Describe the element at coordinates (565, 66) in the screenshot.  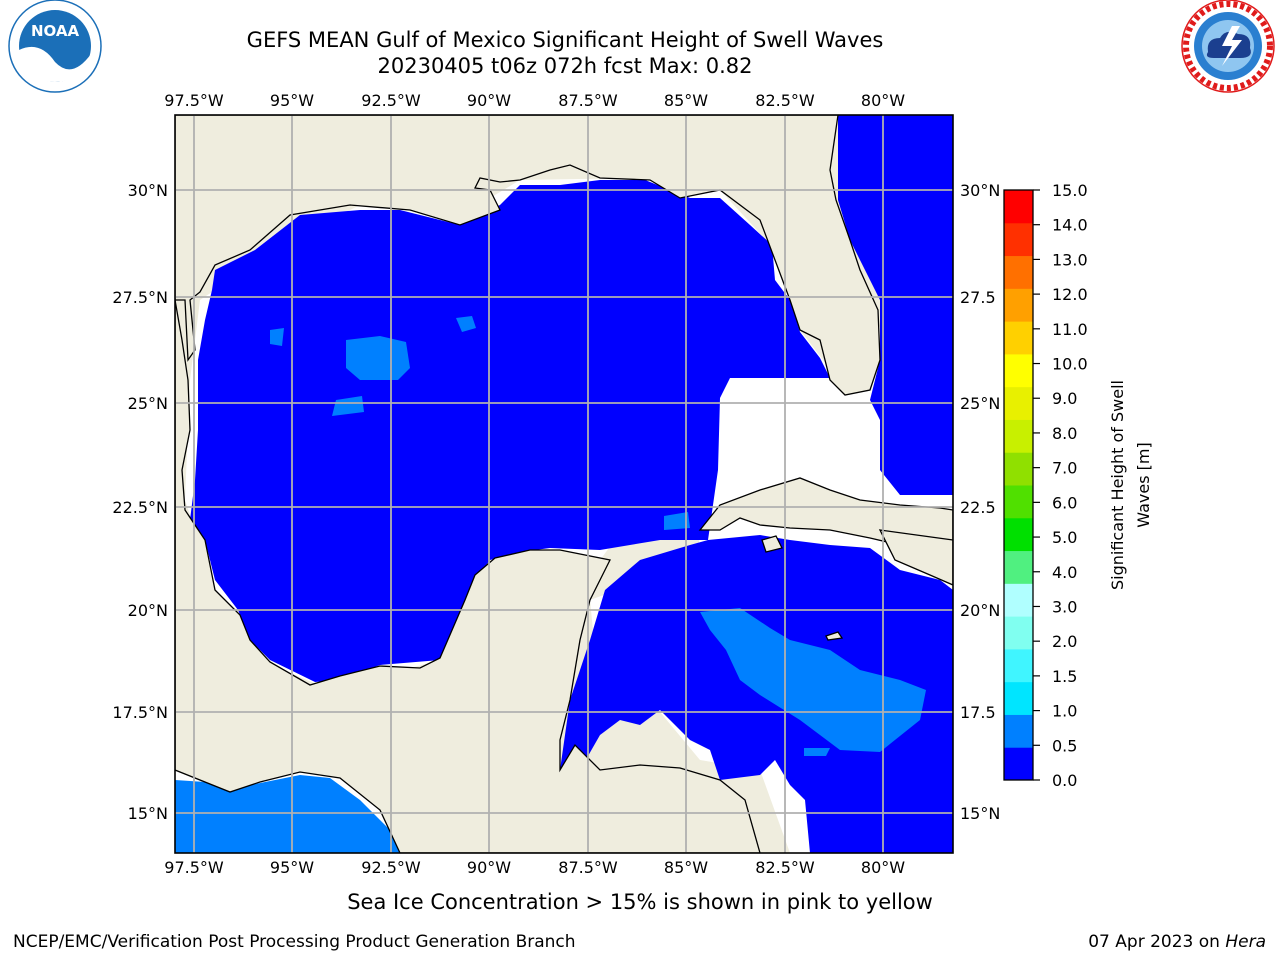
I see `chart-subtitle: 20230405 t06z 072h fcst Max: 0.82` at that location.